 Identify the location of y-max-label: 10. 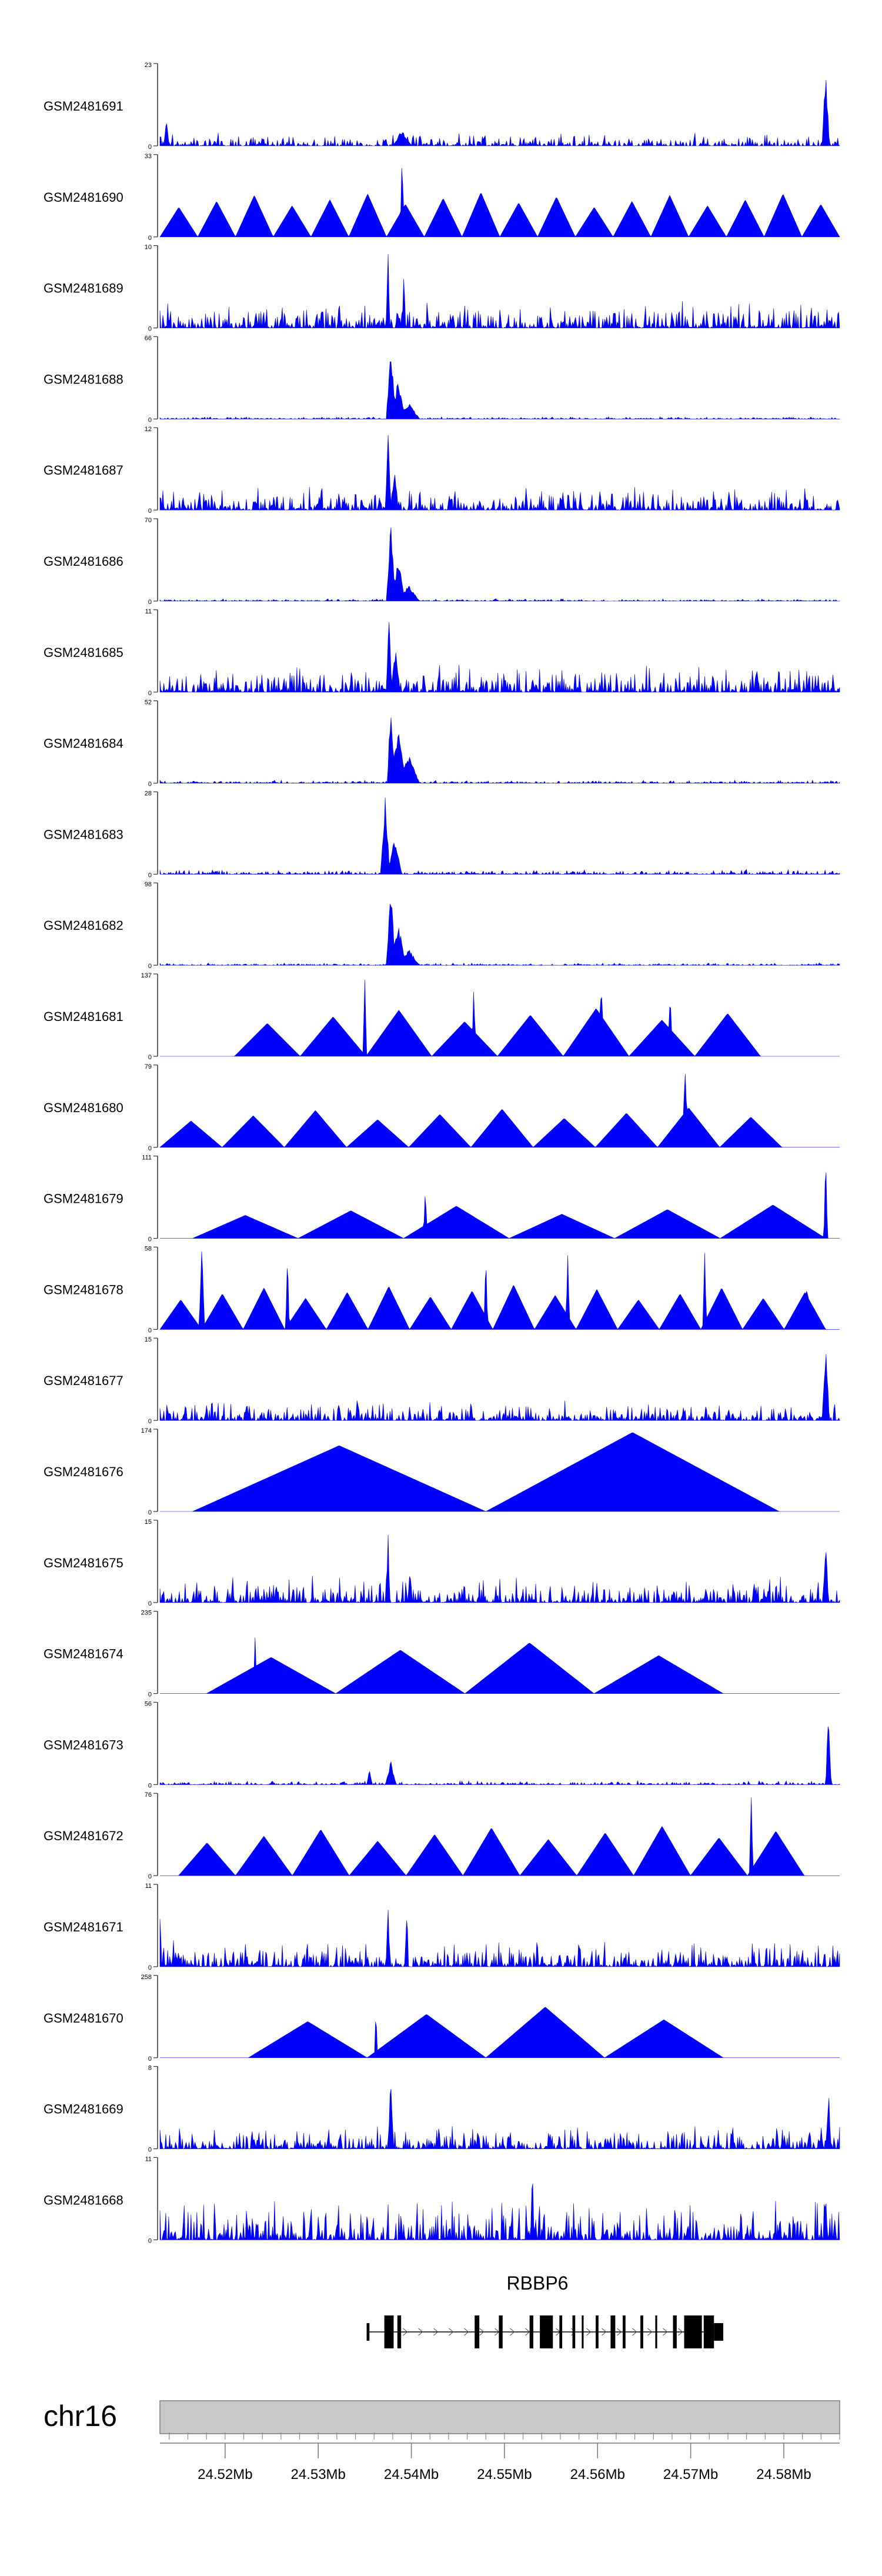
(148, 247).